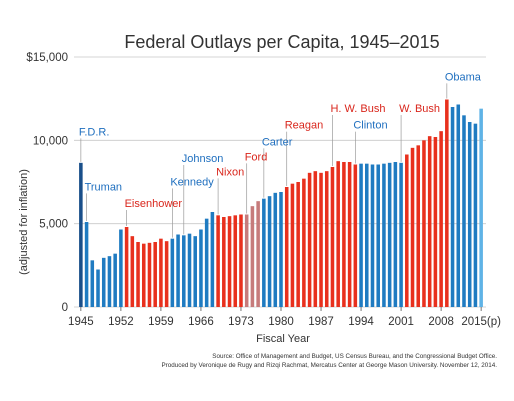  I want to click on bar-2015, so click(481, 208).